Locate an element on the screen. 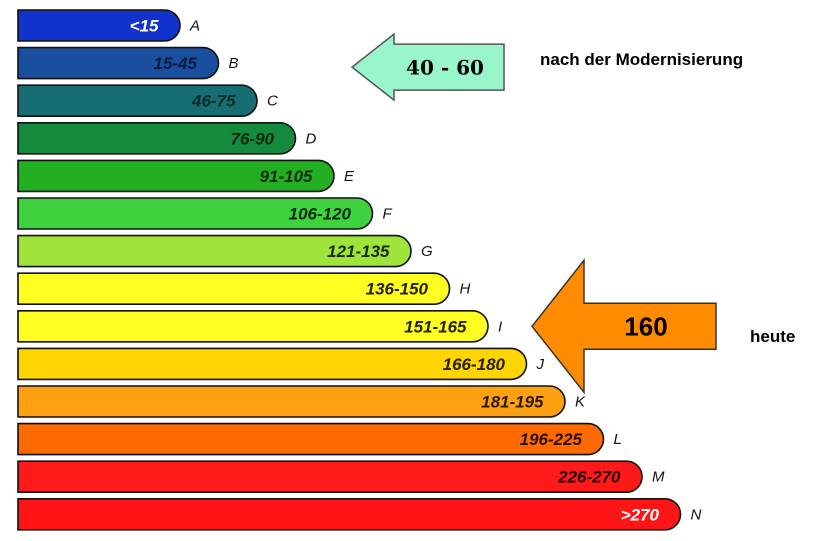 This screenshot has height=541, width=834. marker-today: 160 is located at coordinates (624, 326).